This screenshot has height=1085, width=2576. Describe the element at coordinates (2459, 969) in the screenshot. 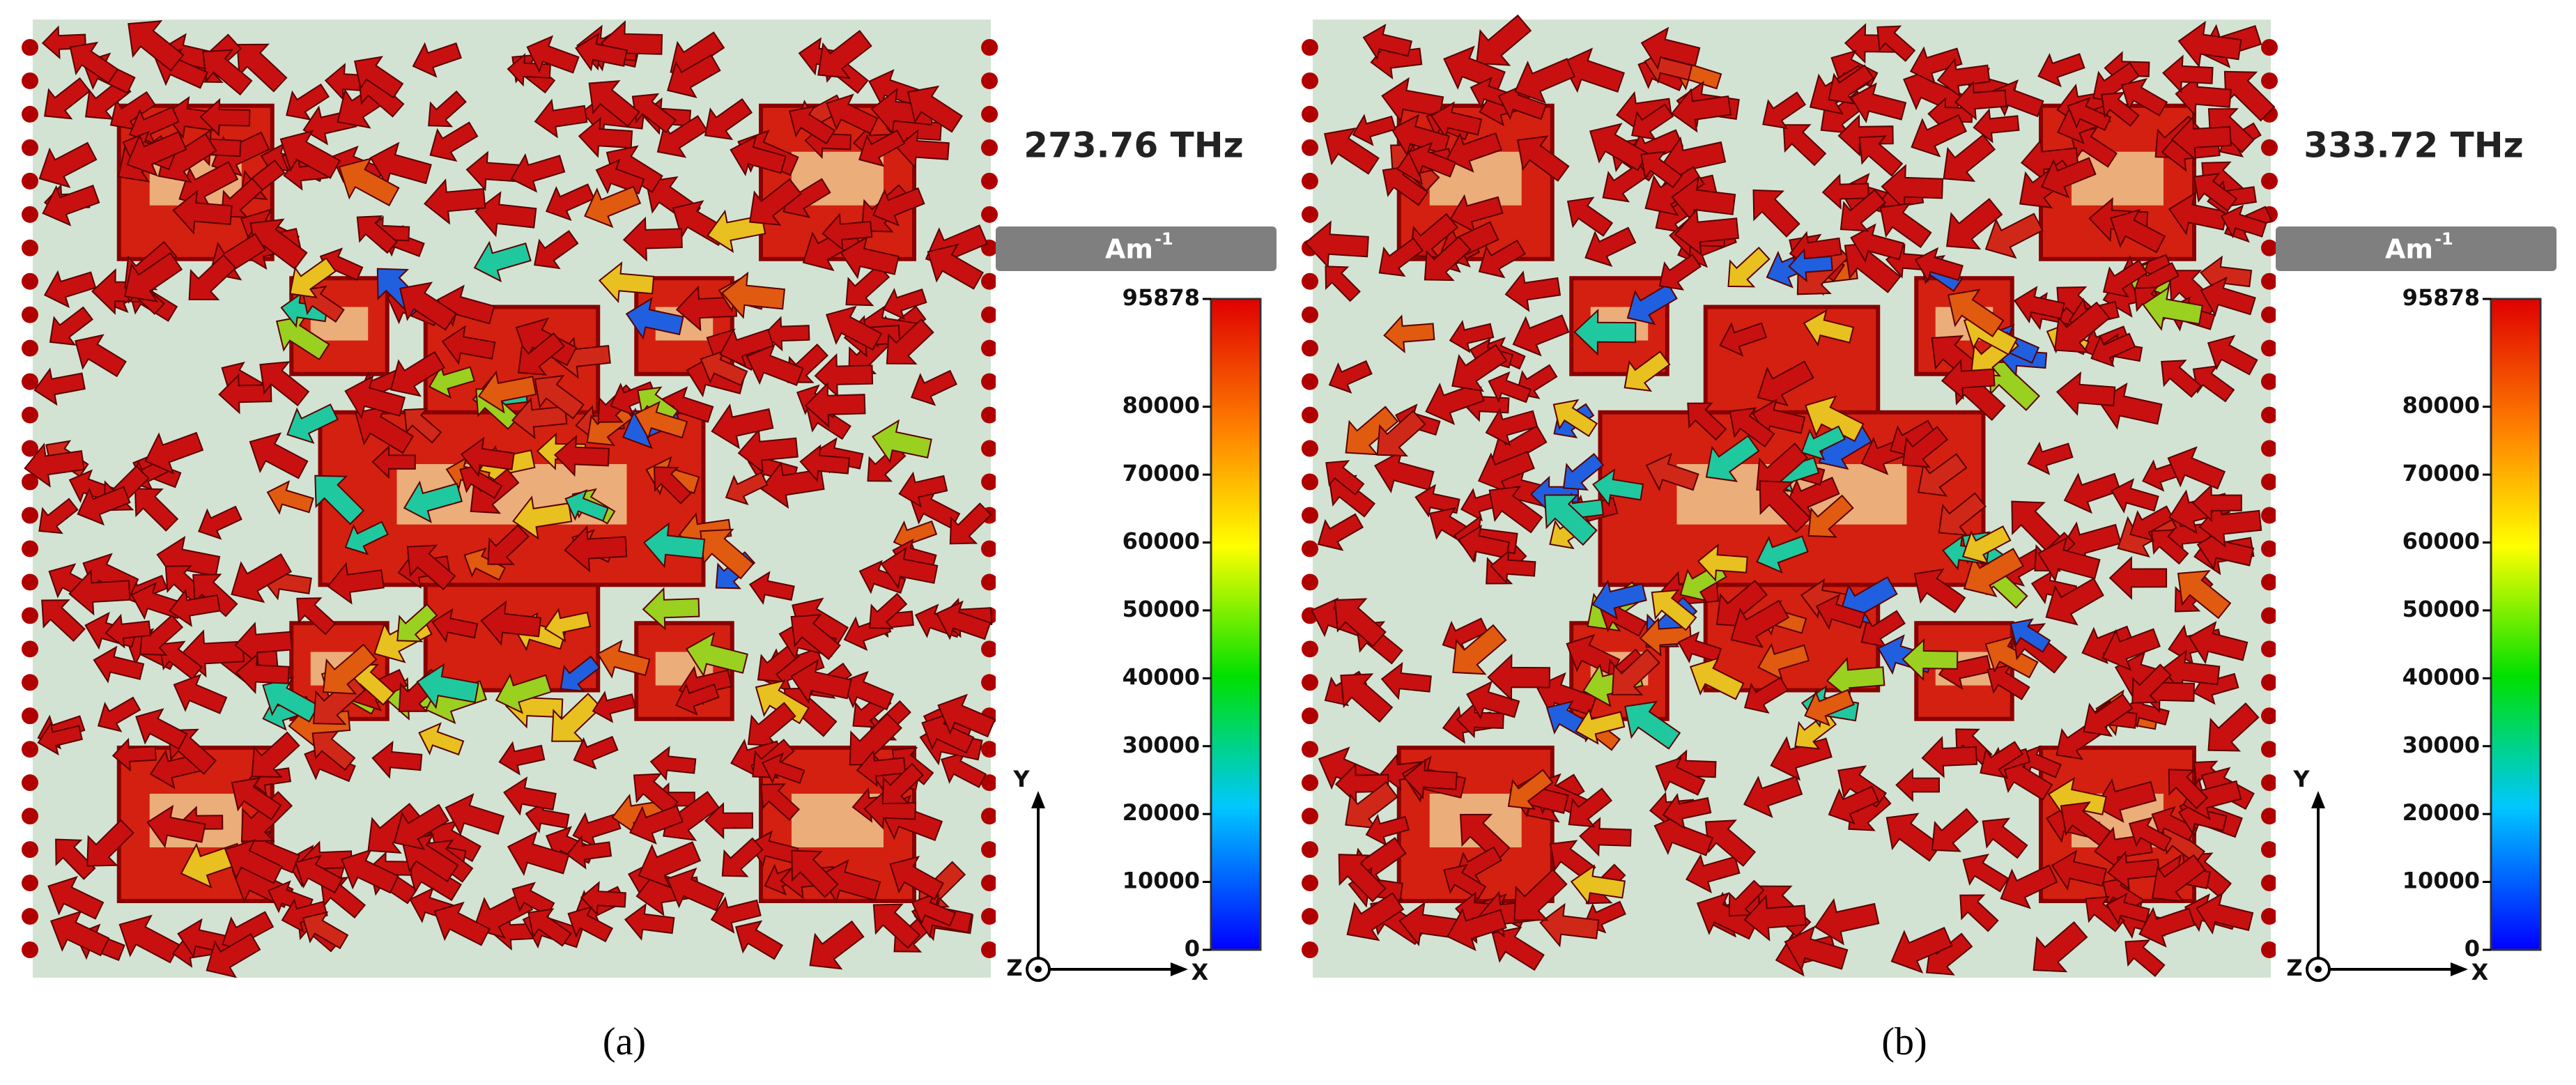

I see `x-axis-head` at that location.